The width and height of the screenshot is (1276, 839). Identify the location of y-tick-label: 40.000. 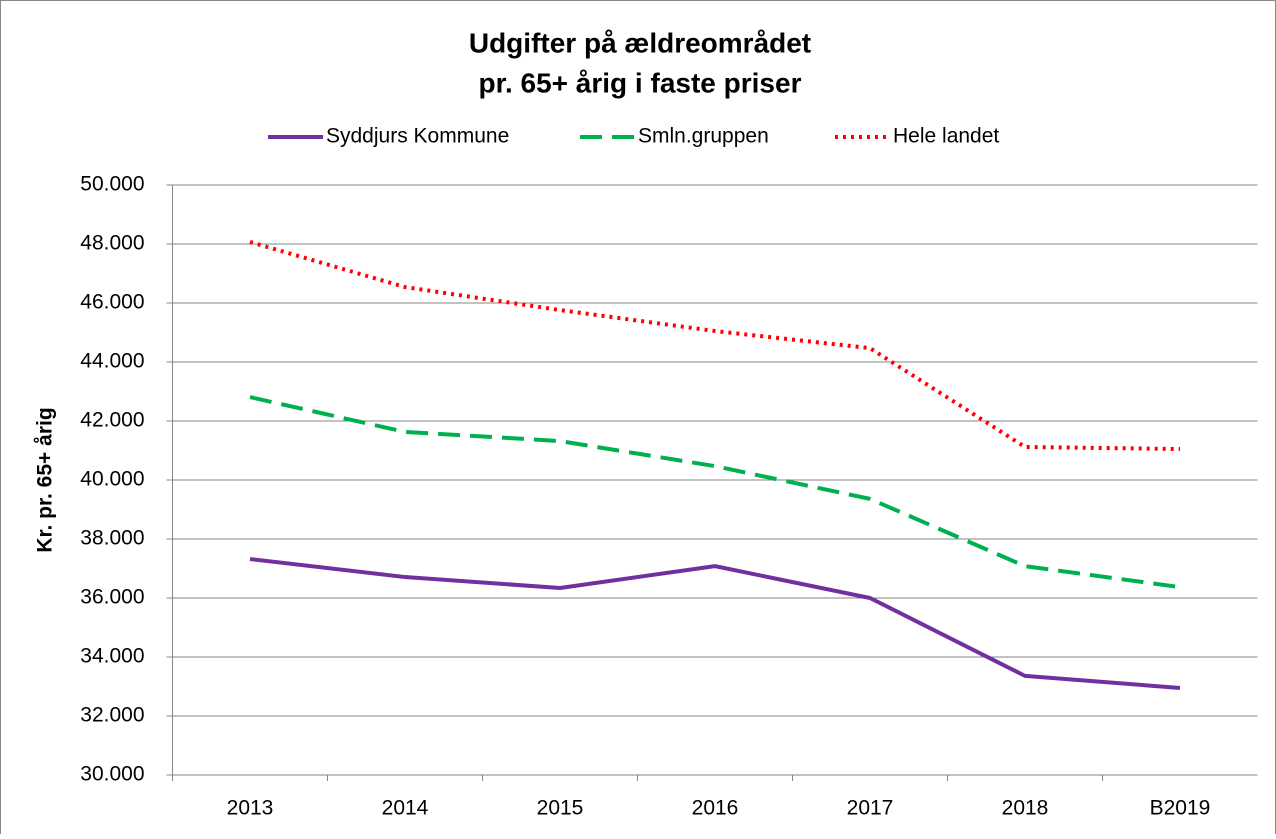
(112, 479).